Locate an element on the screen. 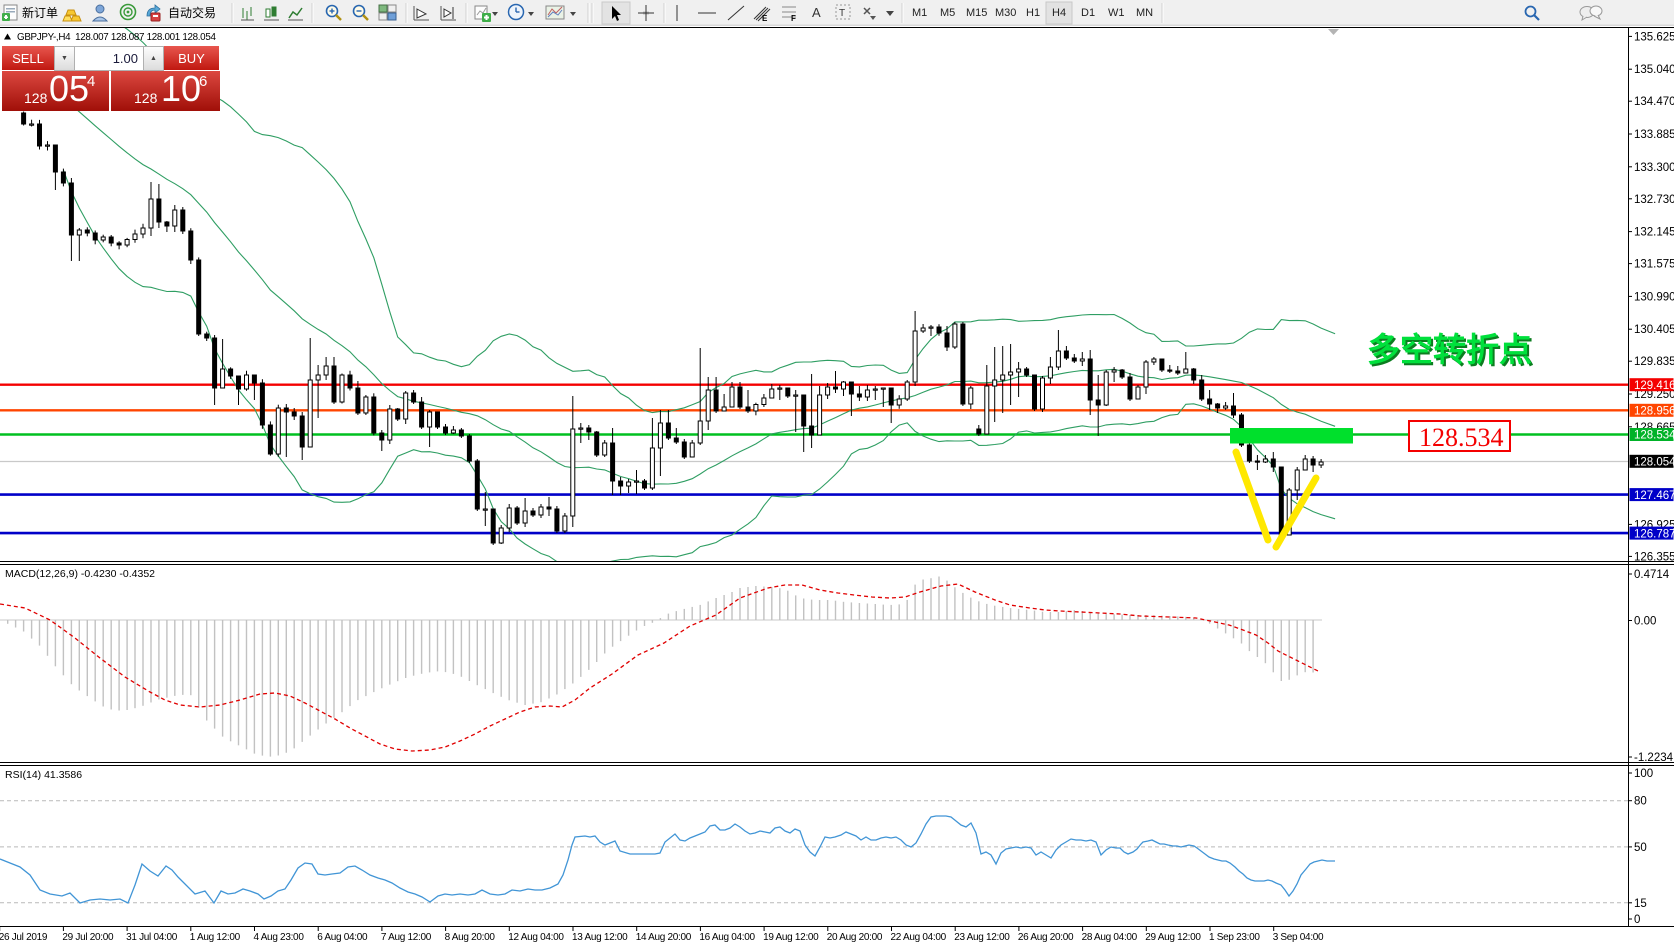  svg-text: 19 Aug 12:00 is located at coordinates (791, 937).